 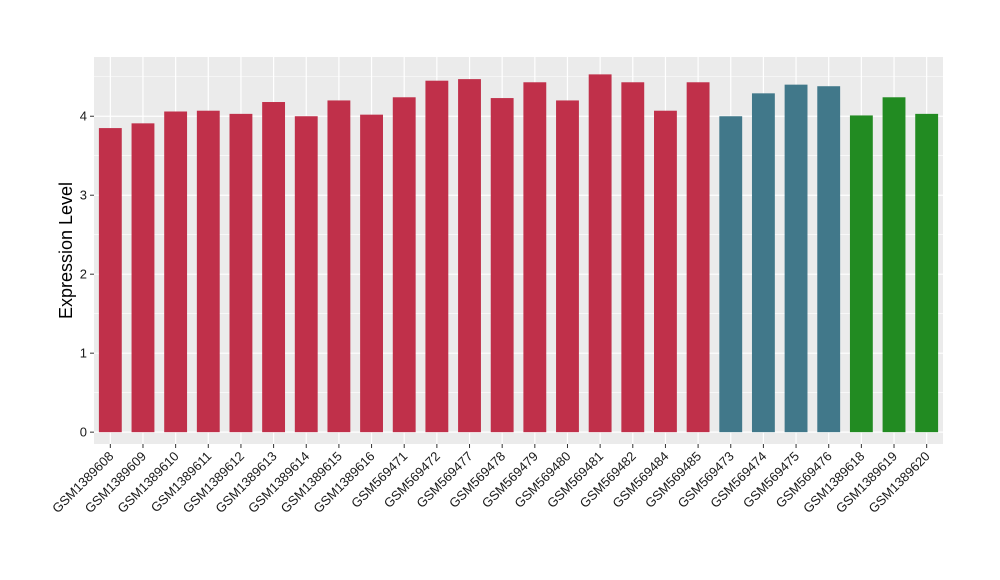 What do you see at coordinates (731, 274) in the screenshot?
I see `bar-gsm569473` at bounding box center [731, 274].